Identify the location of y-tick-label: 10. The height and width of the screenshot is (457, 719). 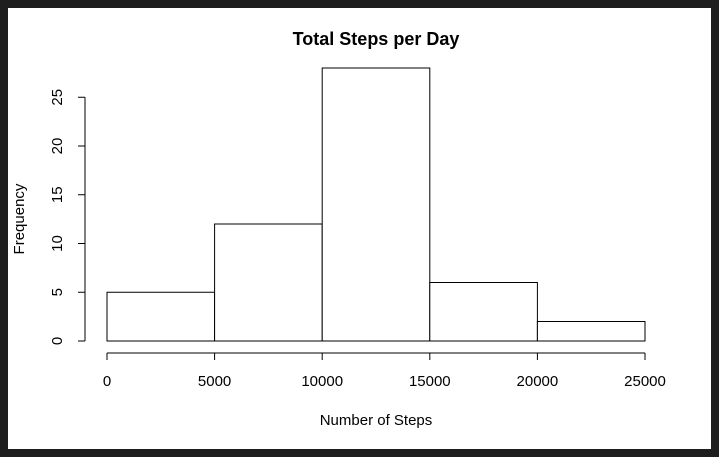
(57, 243).